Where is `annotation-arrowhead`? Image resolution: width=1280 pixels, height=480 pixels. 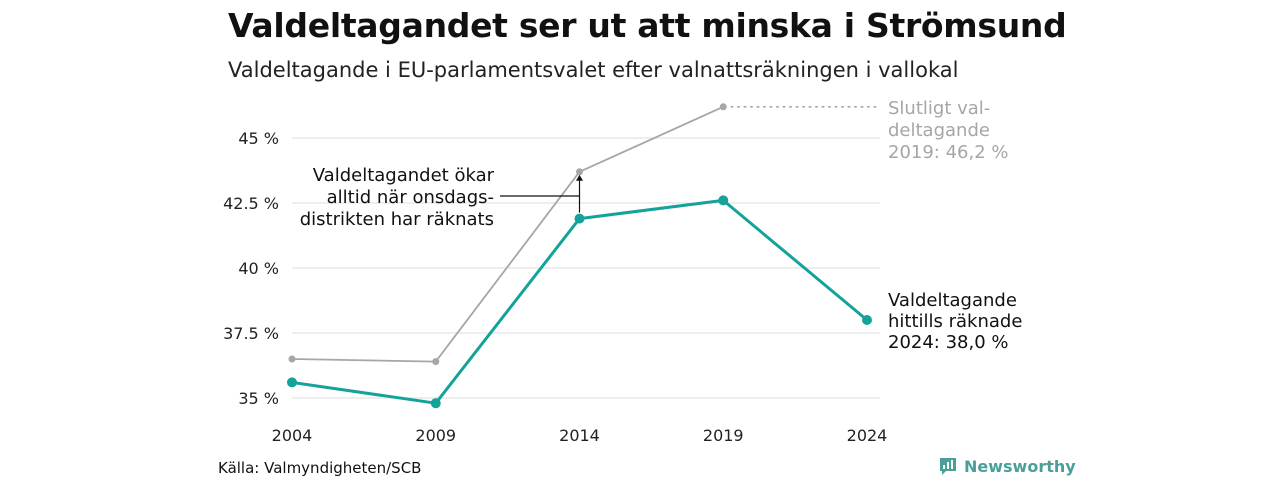
annotation-arrowhead is located at coordinates (579, 177).